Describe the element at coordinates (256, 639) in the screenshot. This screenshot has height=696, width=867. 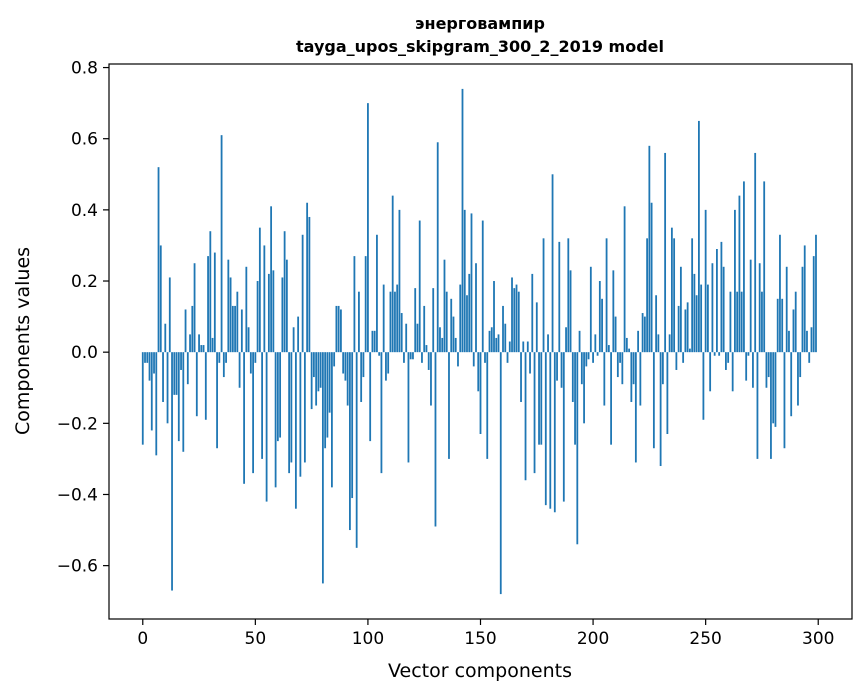
I see `x-tick-label: 50` at that location.